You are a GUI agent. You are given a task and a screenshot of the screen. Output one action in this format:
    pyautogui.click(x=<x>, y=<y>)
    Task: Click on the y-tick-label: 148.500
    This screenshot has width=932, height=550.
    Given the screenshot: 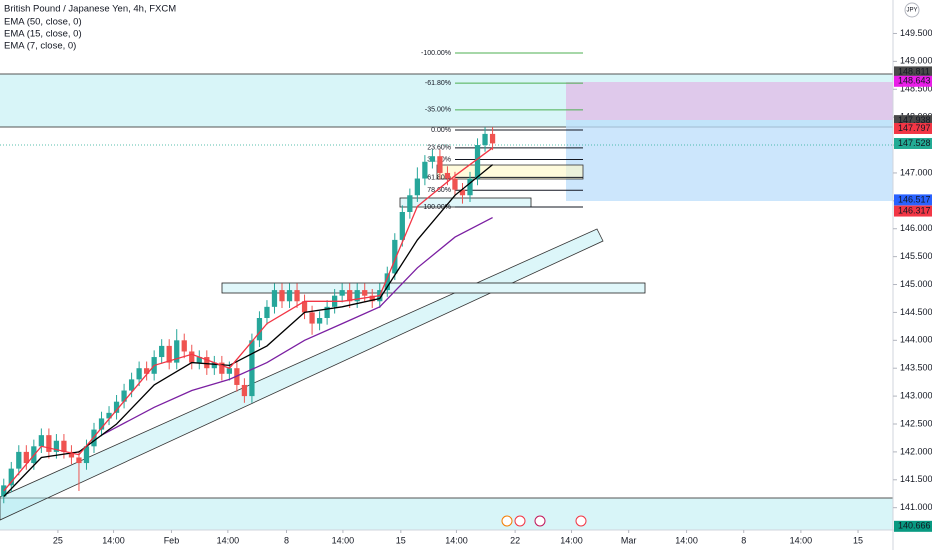 What is the action you would take?
    pyautogui.click(x=916, y=89)
    